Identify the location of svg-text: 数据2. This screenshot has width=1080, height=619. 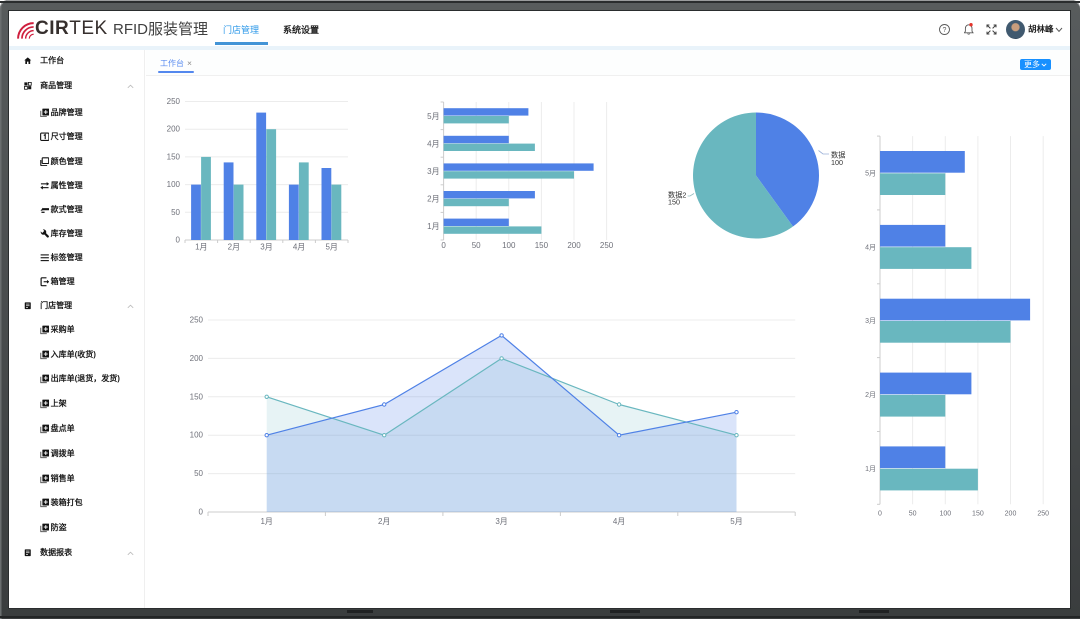
(677, 195).